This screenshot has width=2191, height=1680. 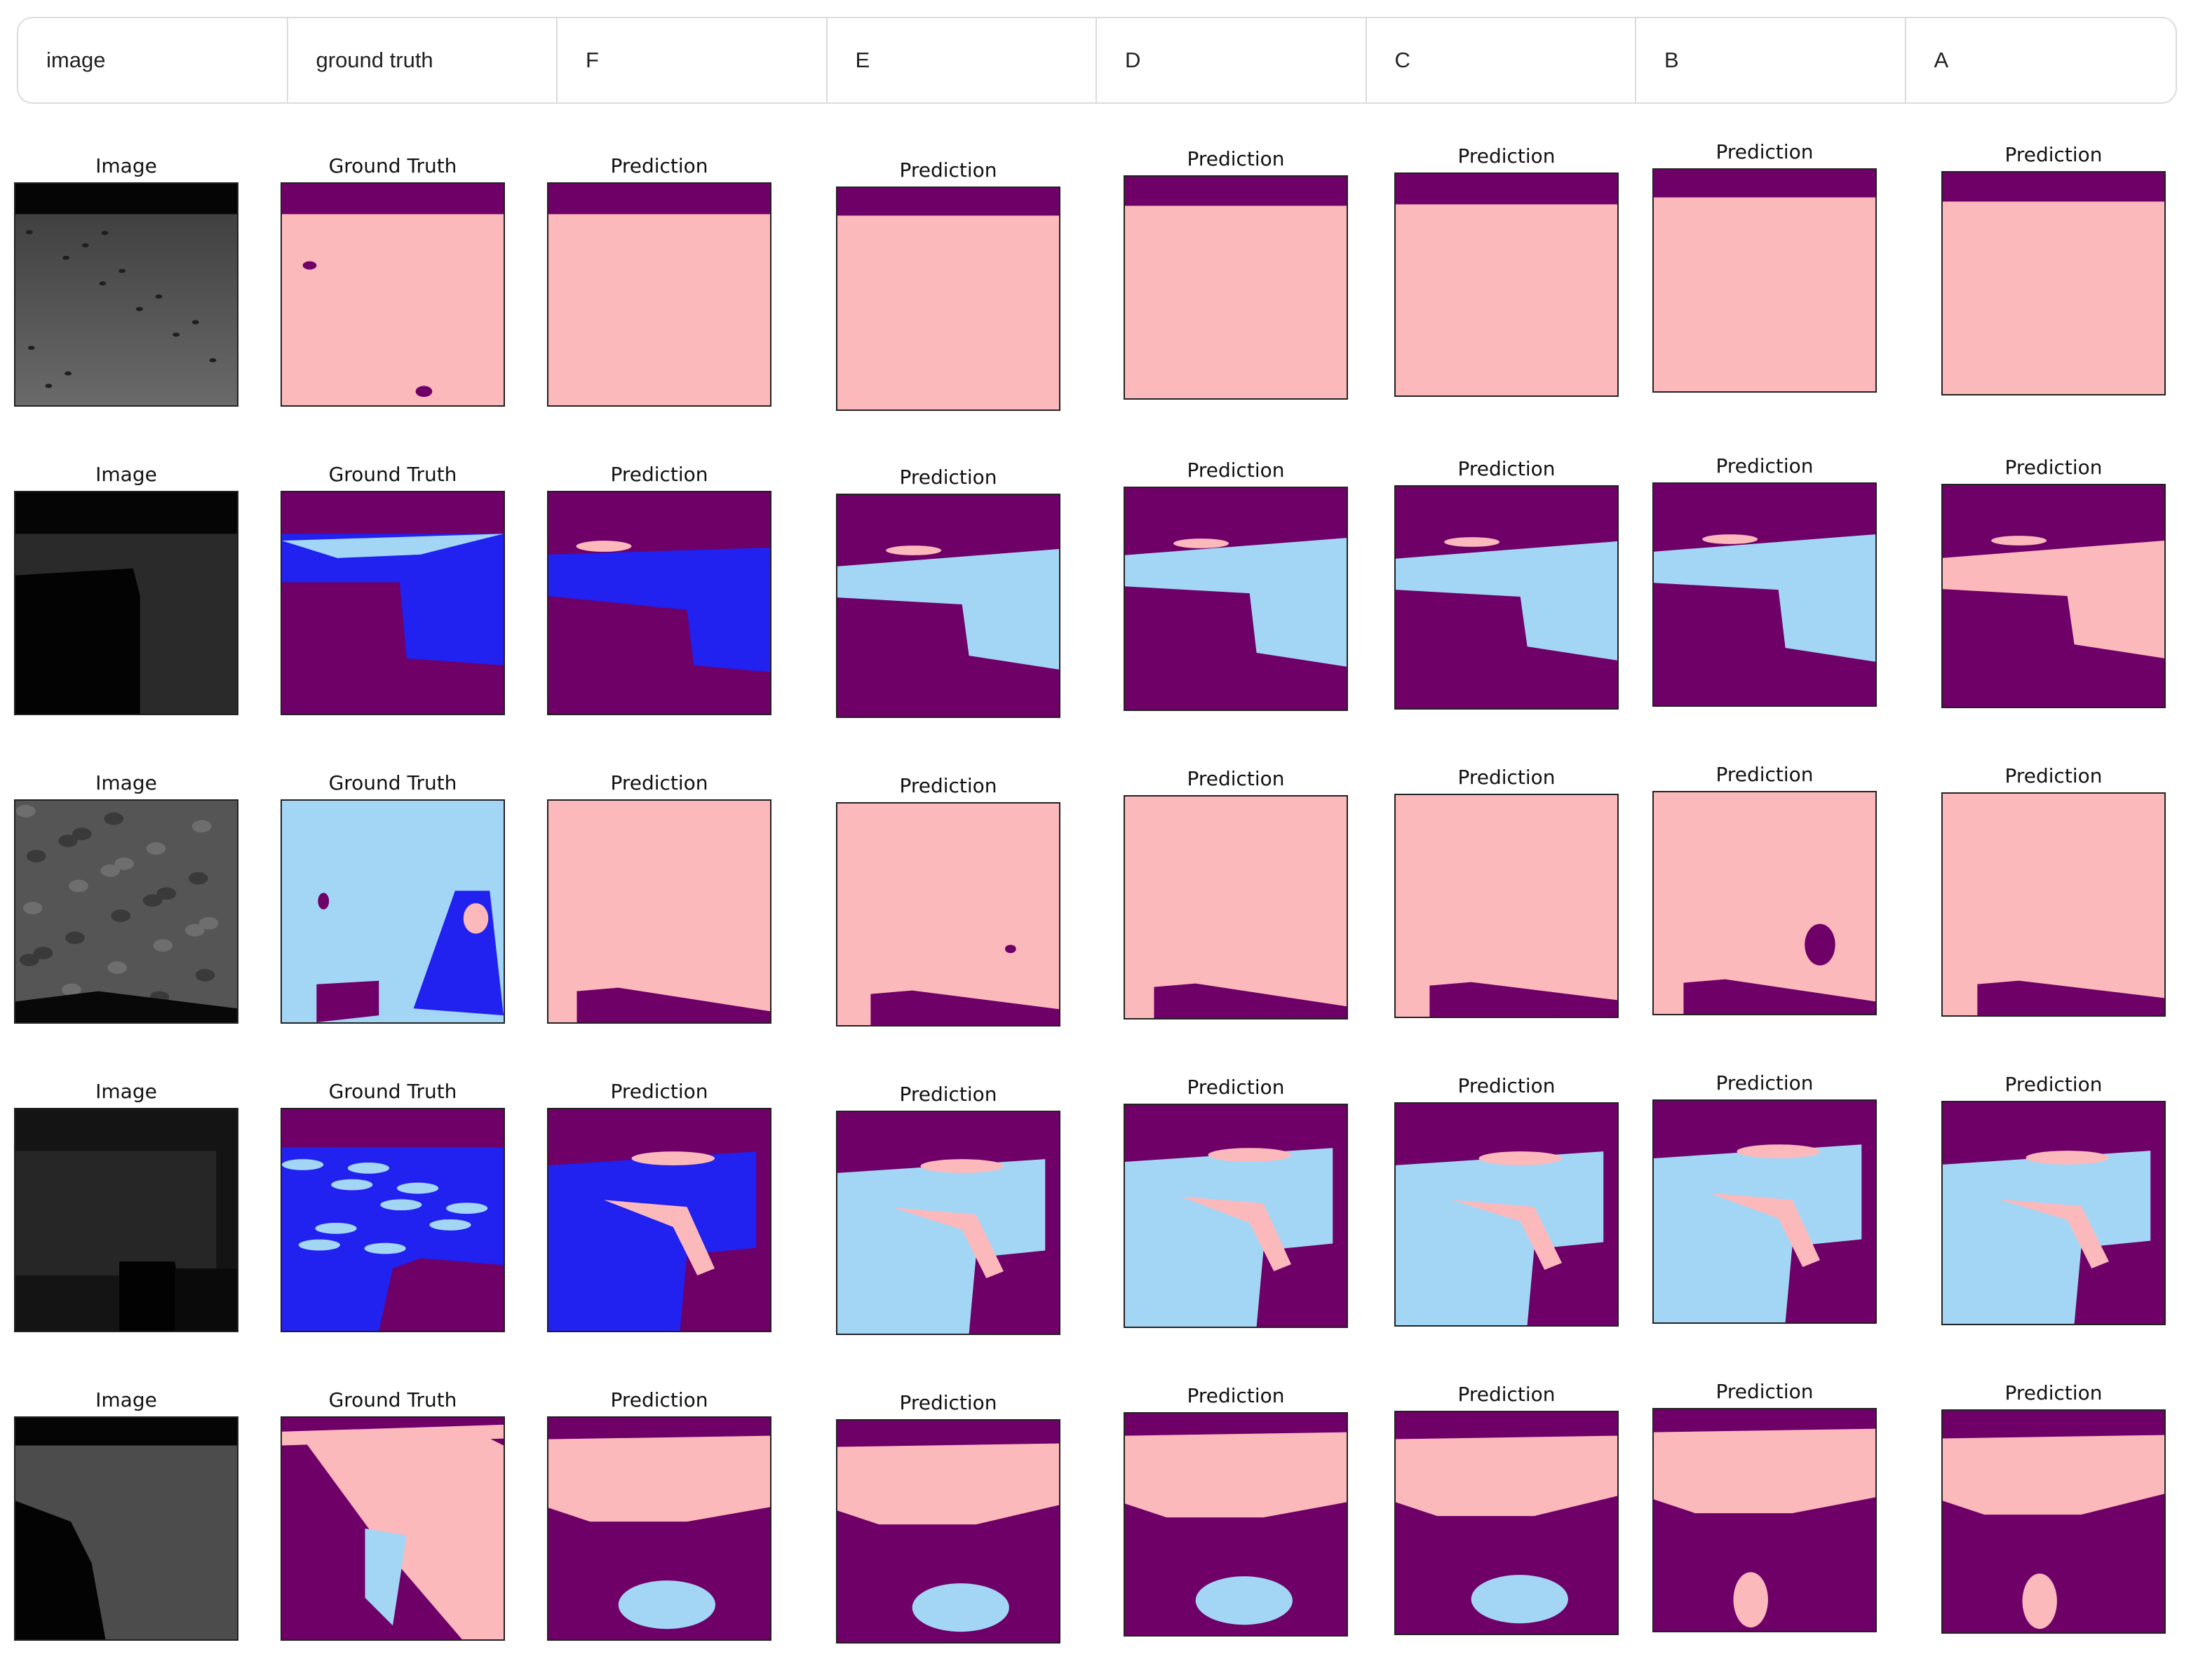 I want to click on column-header-f: F, so click(x=693, y=60).